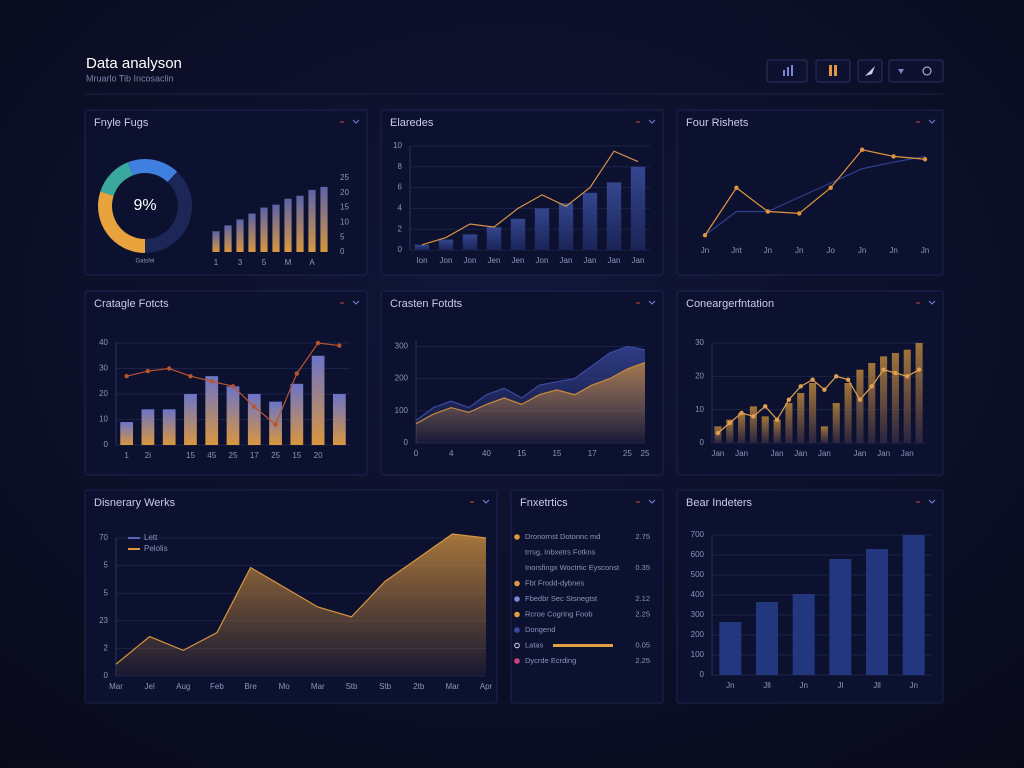 The image size is (1024, 768). Describe the element at coordinates (698, 534) in the screenshot. I see `y-tick-label: 700` at that location.